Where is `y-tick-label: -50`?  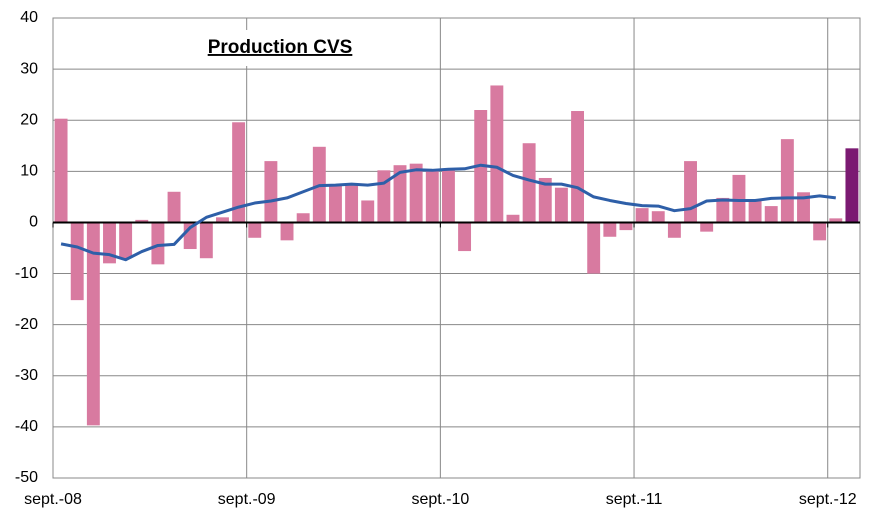 y-tick-label: -50 is located at coordinates (26, 477).